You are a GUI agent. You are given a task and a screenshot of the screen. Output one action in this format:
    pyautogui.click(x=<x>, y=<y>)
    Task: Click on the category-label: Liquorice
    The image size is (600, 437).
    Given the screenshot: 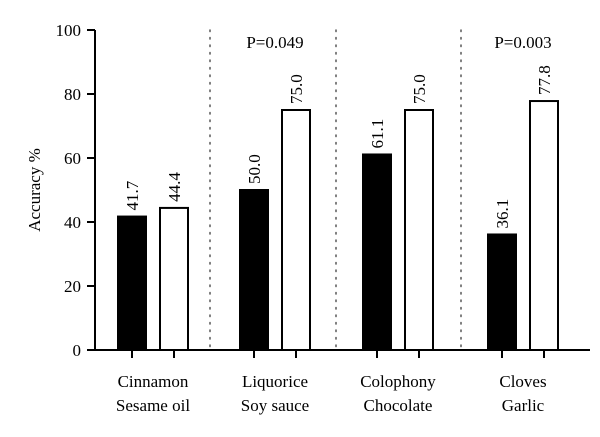 What is the action you would take?
    pyautogui.click(x=275, y=381)
    